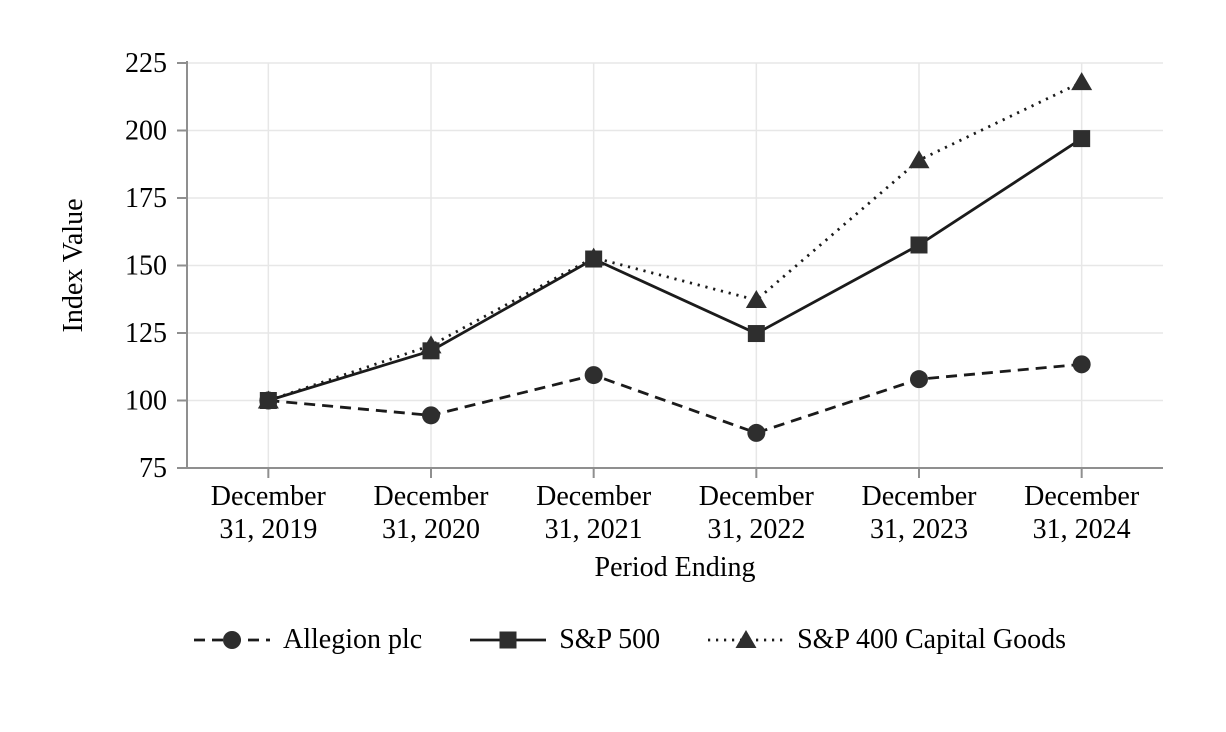 The height and width of the screenshot is (732, 1226). I want to click on x-tick-label-line2: 31, 2024, so click(1082, 529).